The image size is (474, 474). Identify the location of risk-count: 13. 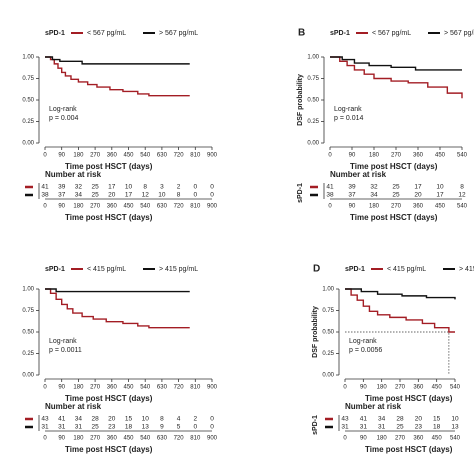
(455, 427).